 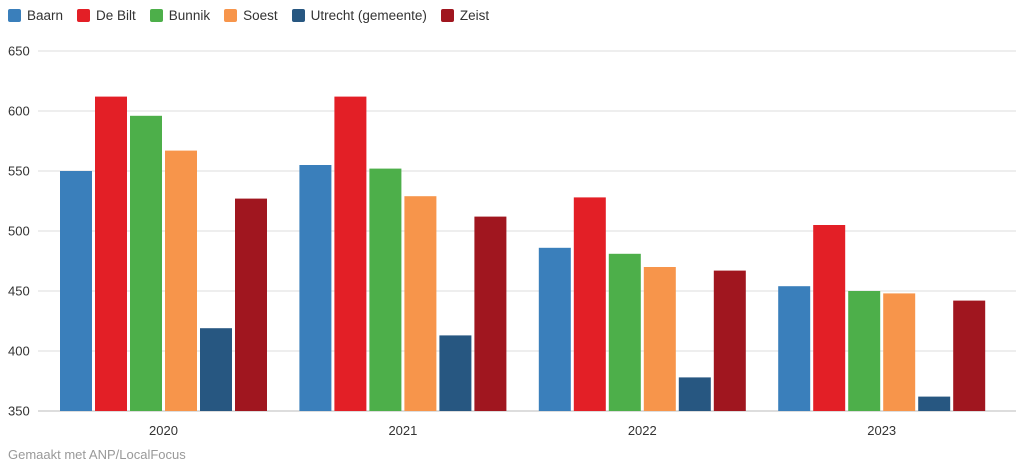 I want to click on y-tick-label: 500, so click(x=19, y=231).